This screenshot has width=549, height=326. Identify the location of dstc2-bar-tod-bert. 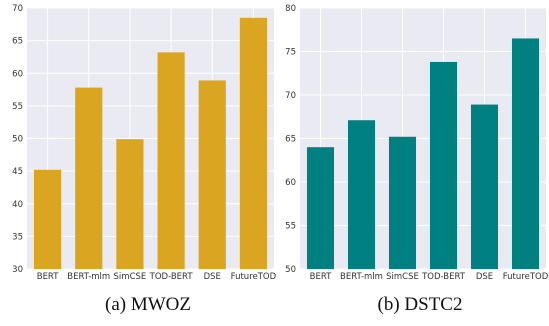
(443, 165).